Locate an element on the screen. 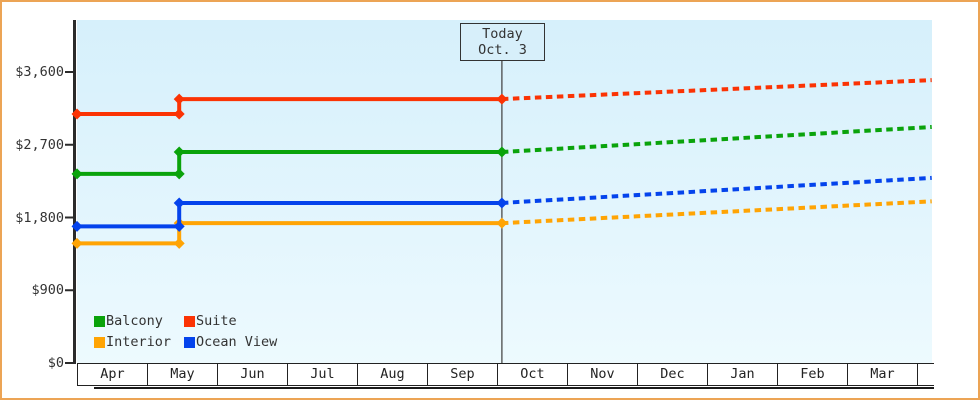 The width and height of the screenshot is (980, 400). month-cell-nov: Nov is located at coordinates (602, 374).